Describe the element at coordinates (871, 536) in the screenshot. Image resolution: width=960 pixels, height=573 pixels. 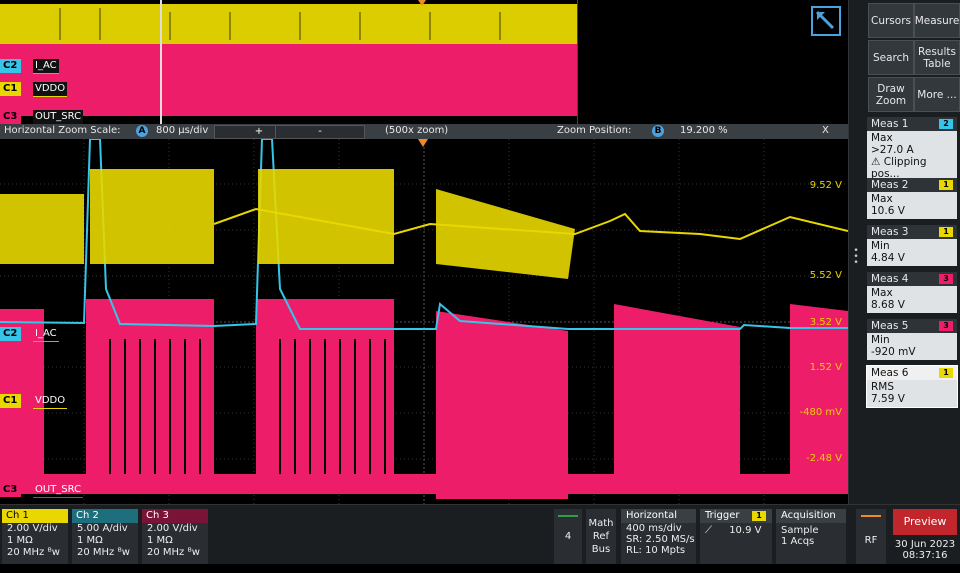
I see `rf-button: RF` at that location.